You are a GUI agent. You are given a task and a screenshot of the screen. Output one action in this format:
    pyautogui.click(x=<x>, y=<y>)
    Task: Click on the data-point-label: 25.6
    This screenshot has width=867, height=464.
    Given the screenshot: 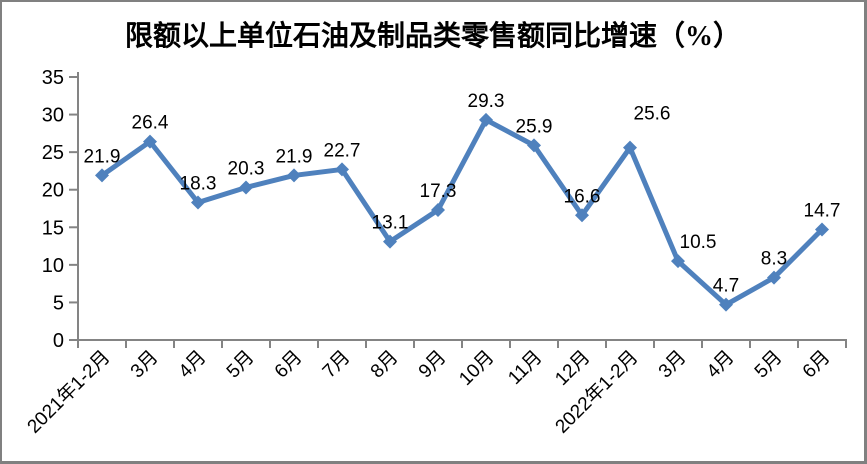 What is the action you would take?
    pyautogui.click(x=652, y=114)
    